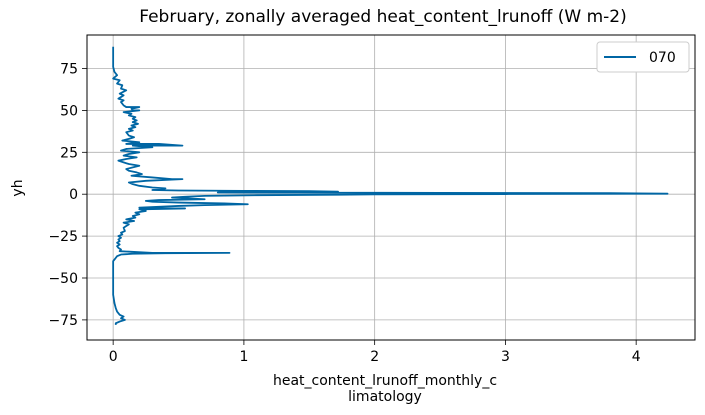  I want to click on y-axis-ticks: −75 −50 −25 0 25 50 75, so click(67, 195).